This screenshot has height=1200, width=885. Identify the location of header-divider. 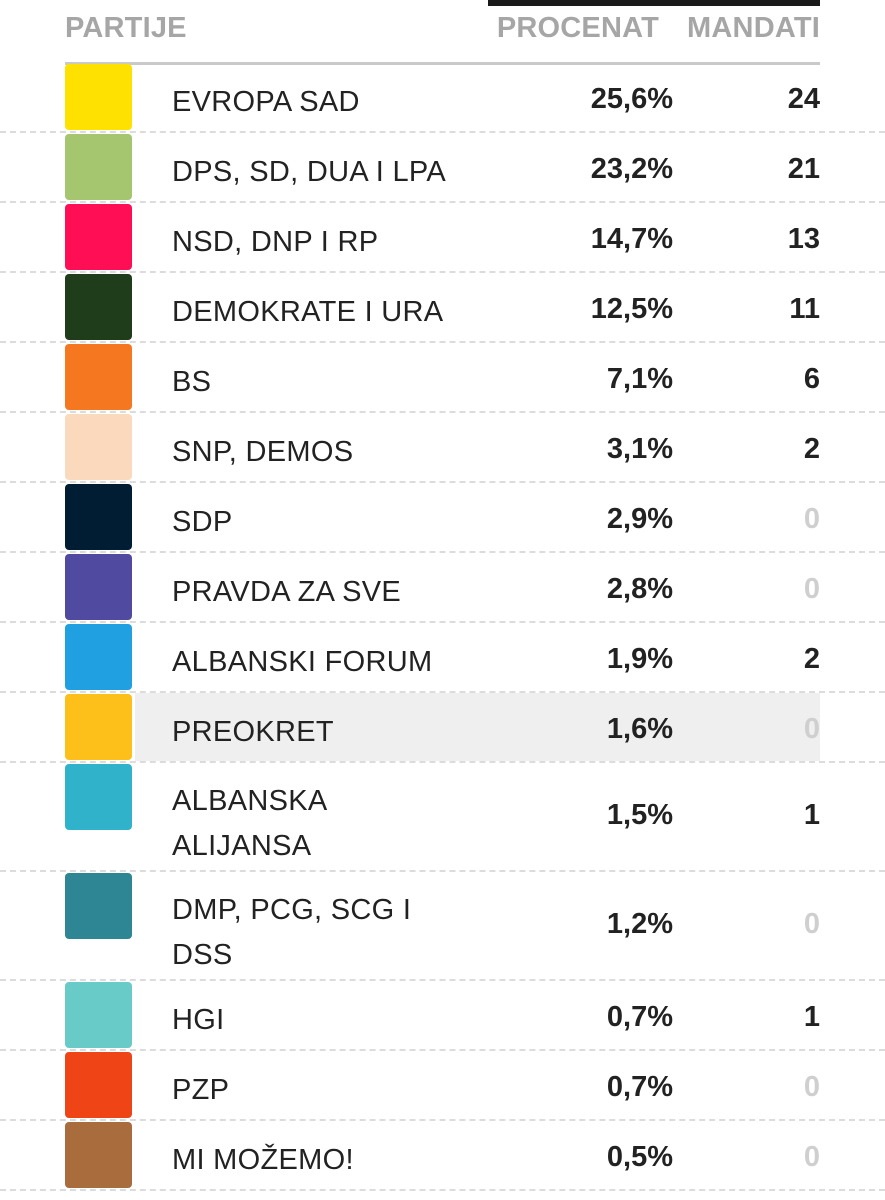
(442, 63).